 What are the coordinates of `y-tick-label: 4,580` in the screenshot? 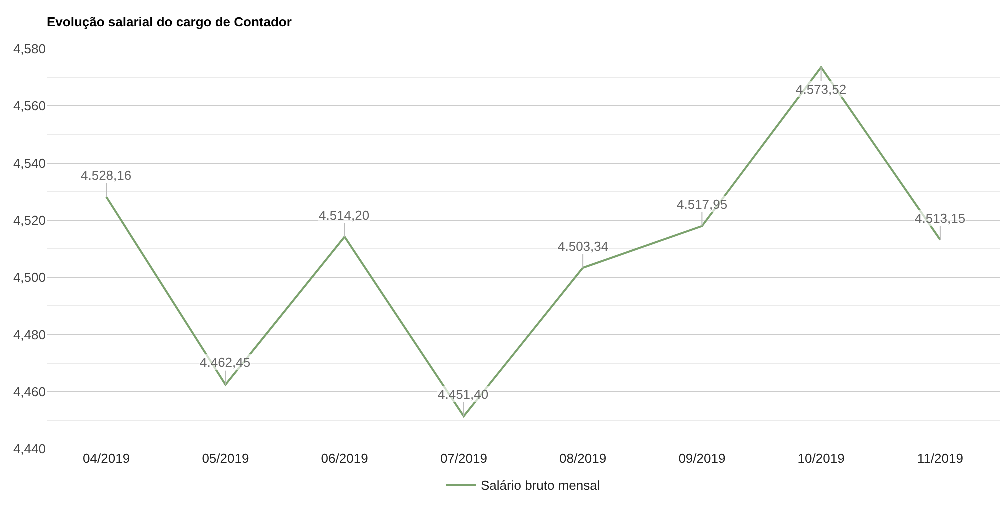 It's located at (29, 49).